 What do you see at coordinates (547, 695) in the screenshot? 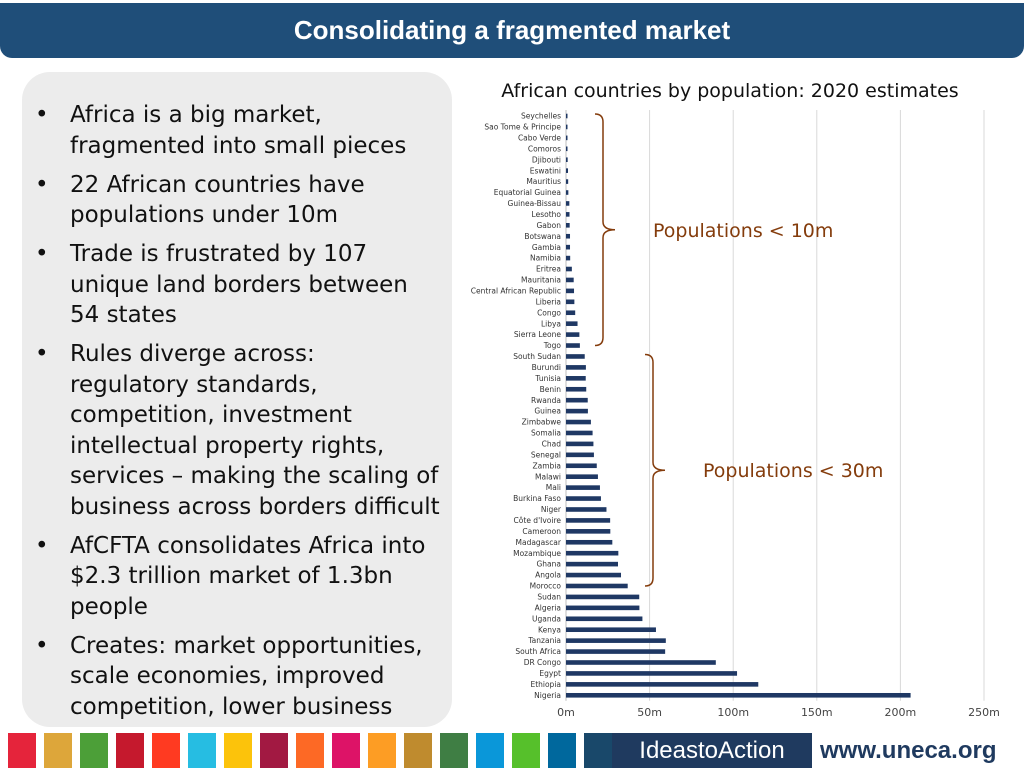
I see `category-label: Nigeria` at bounding box center [547, 695].